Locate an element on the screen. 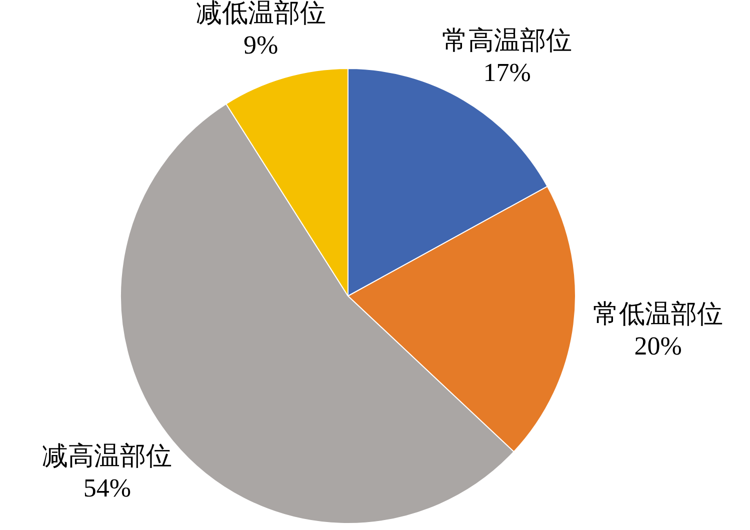  slice-label: 常低温部位 is located at coordinates (658, 314).